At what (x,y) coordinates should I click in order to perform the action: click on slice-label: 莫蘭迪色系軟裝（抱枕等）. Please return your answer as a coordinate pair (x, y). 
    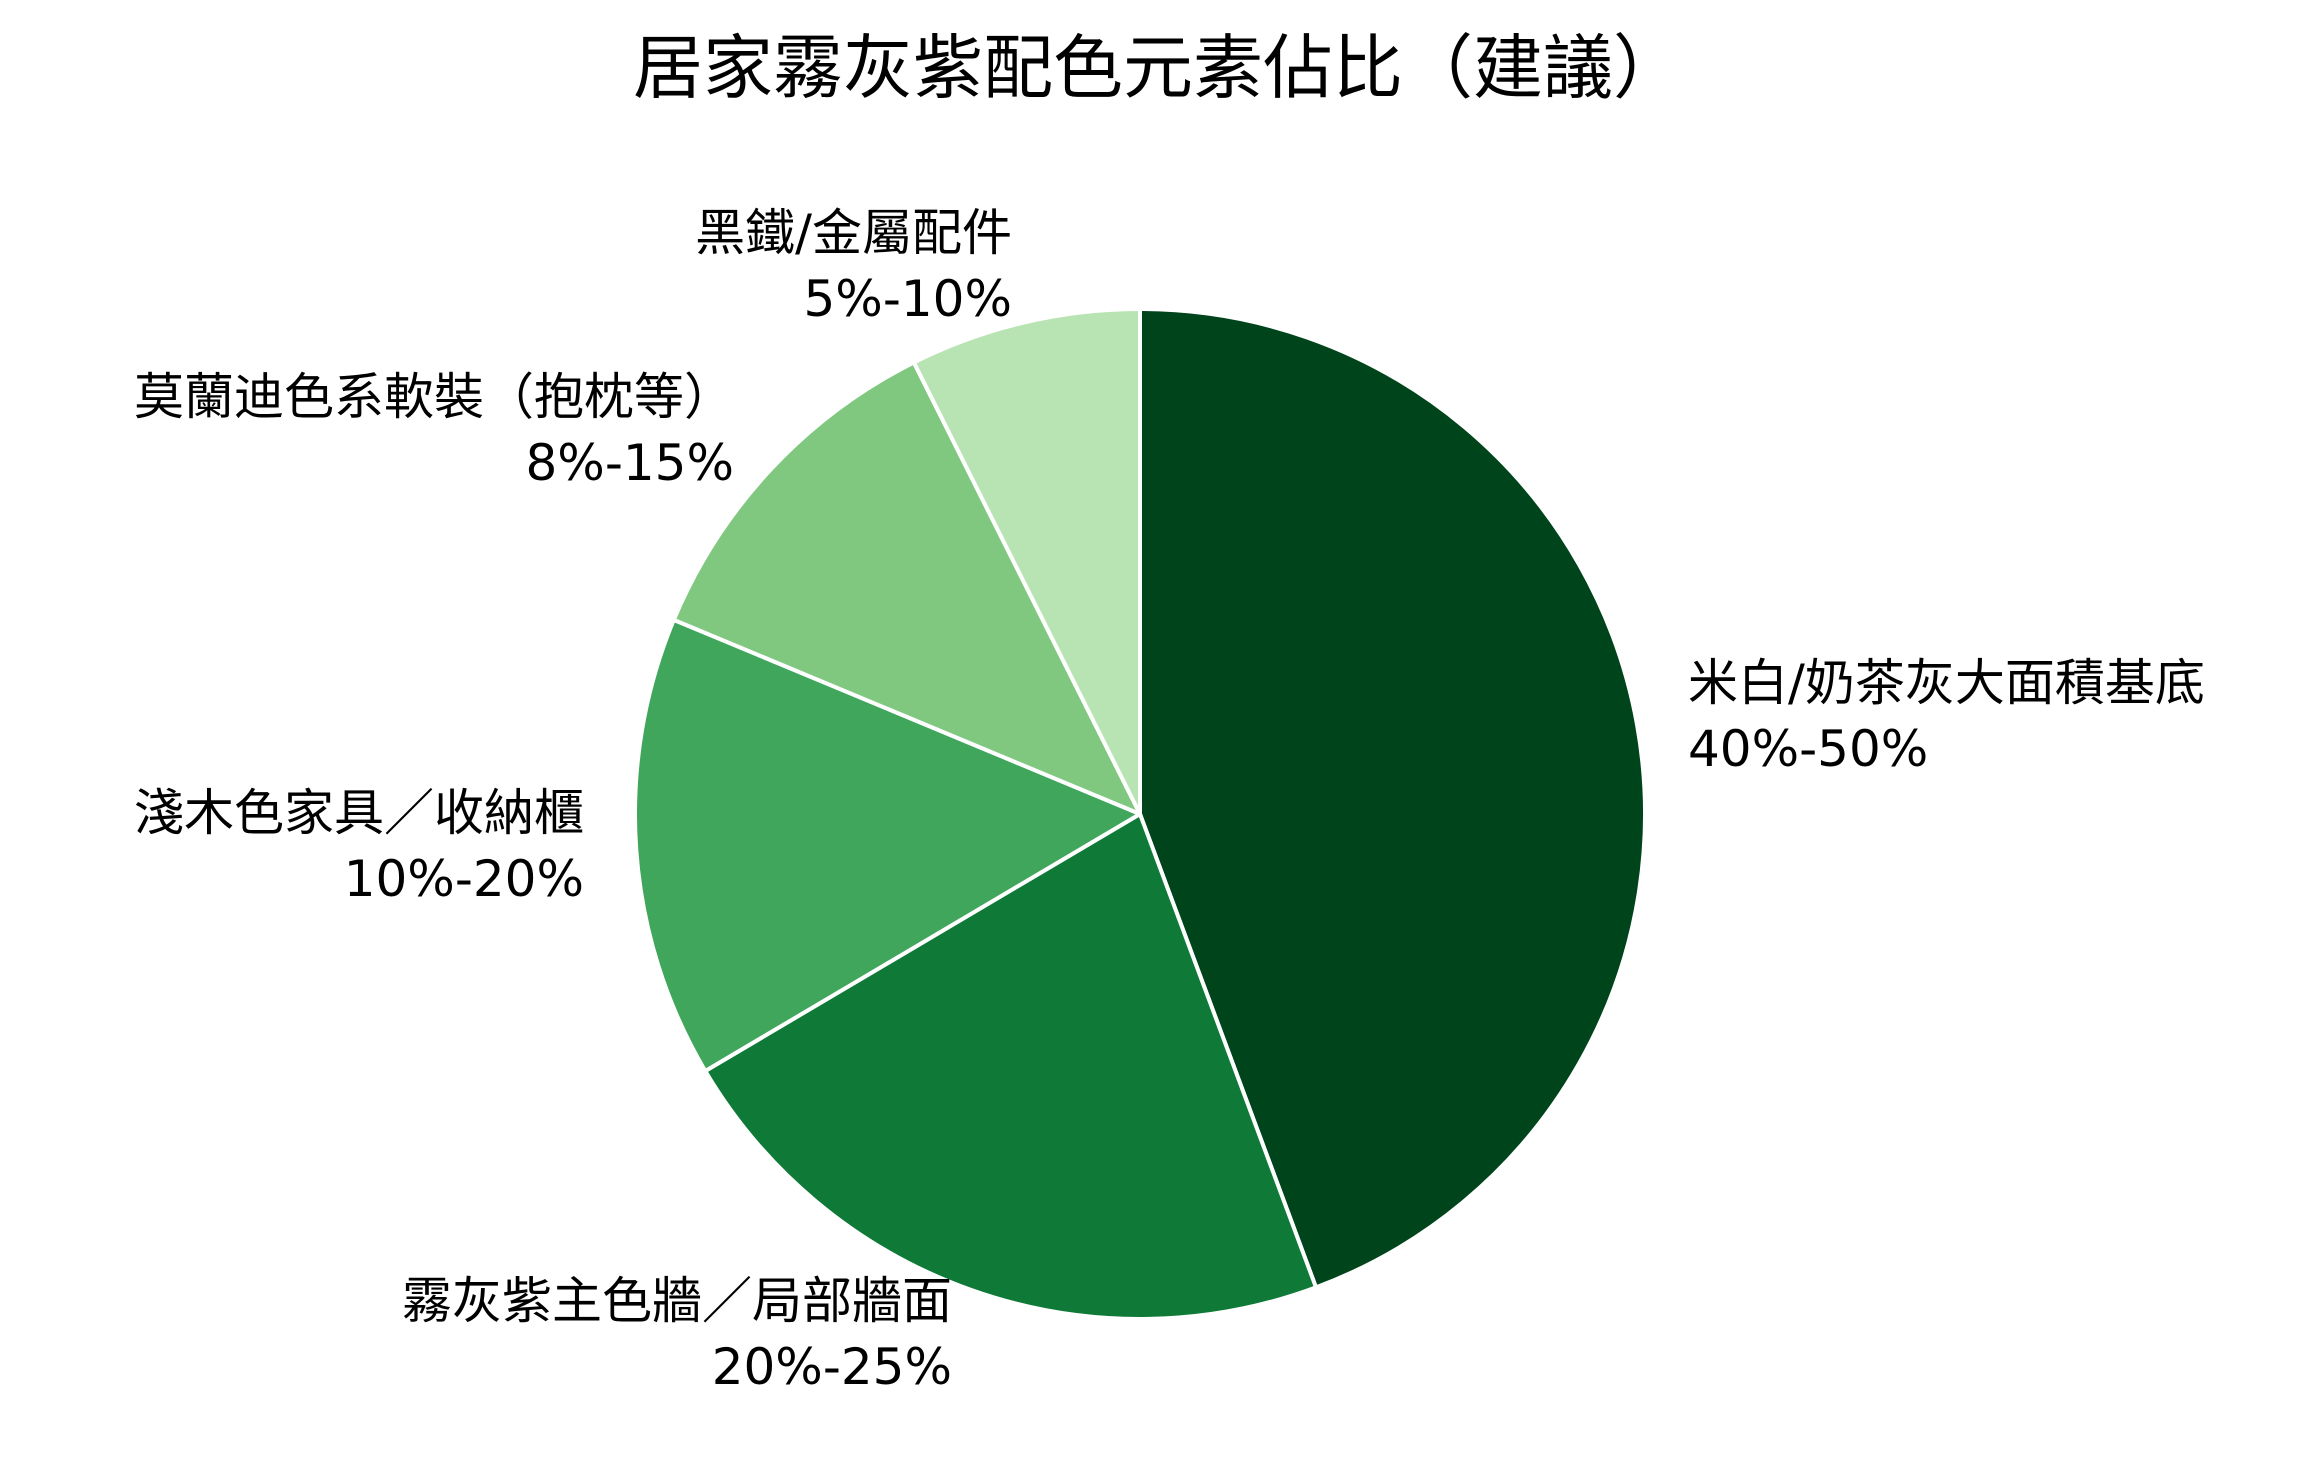
    Looking at the image, I should click on (434, 397).